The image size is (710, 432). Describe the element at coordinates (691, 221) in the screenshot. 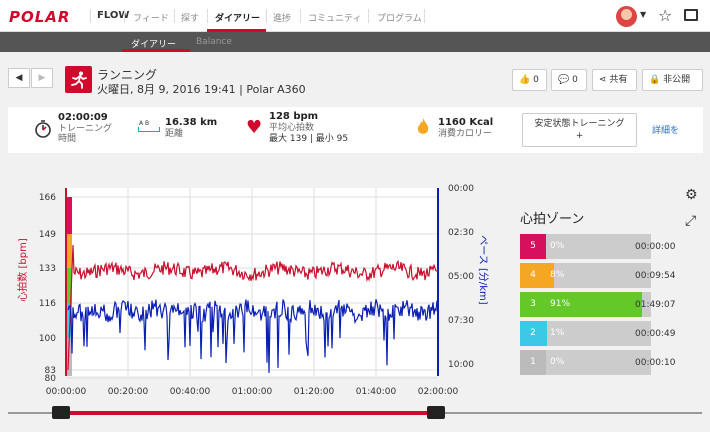

I see `expand-icon: ⤢` at that location.